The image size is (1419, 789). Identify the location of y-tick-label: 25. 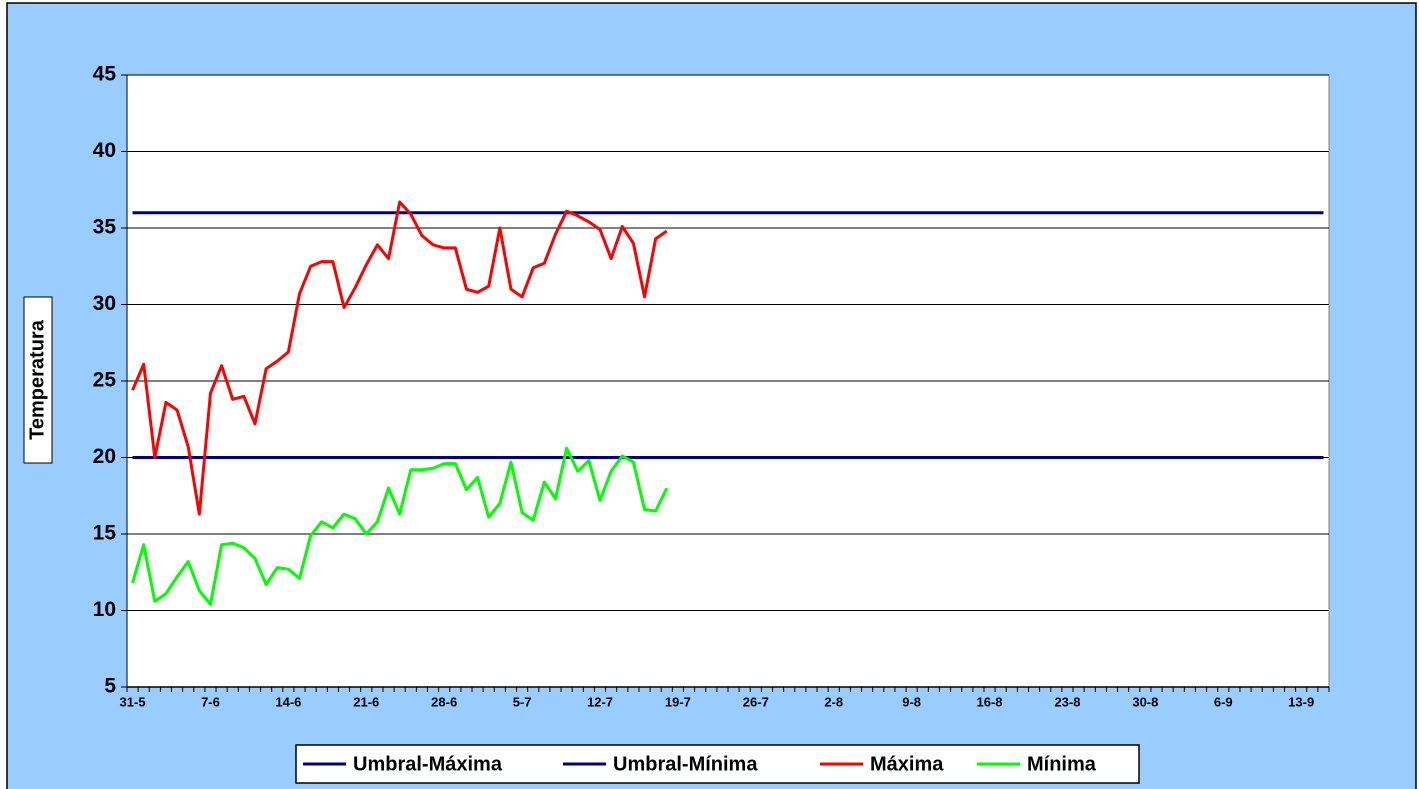
(105, 380).